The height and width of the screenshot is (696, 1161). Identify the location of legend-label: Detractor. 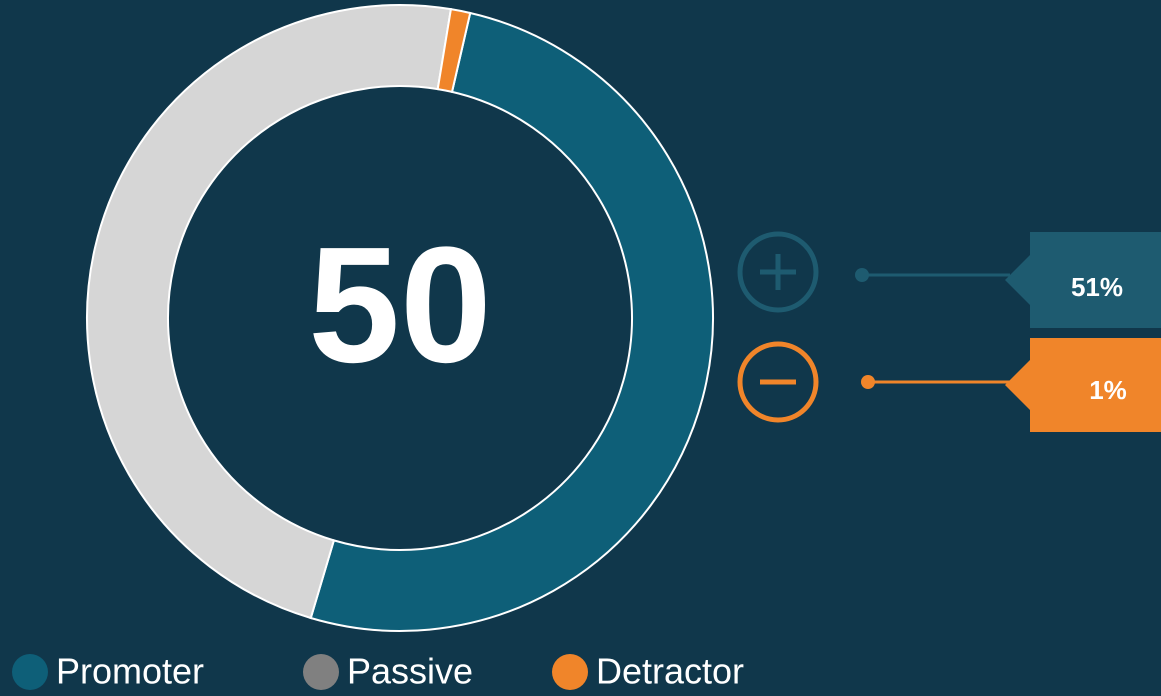
(670, 671).